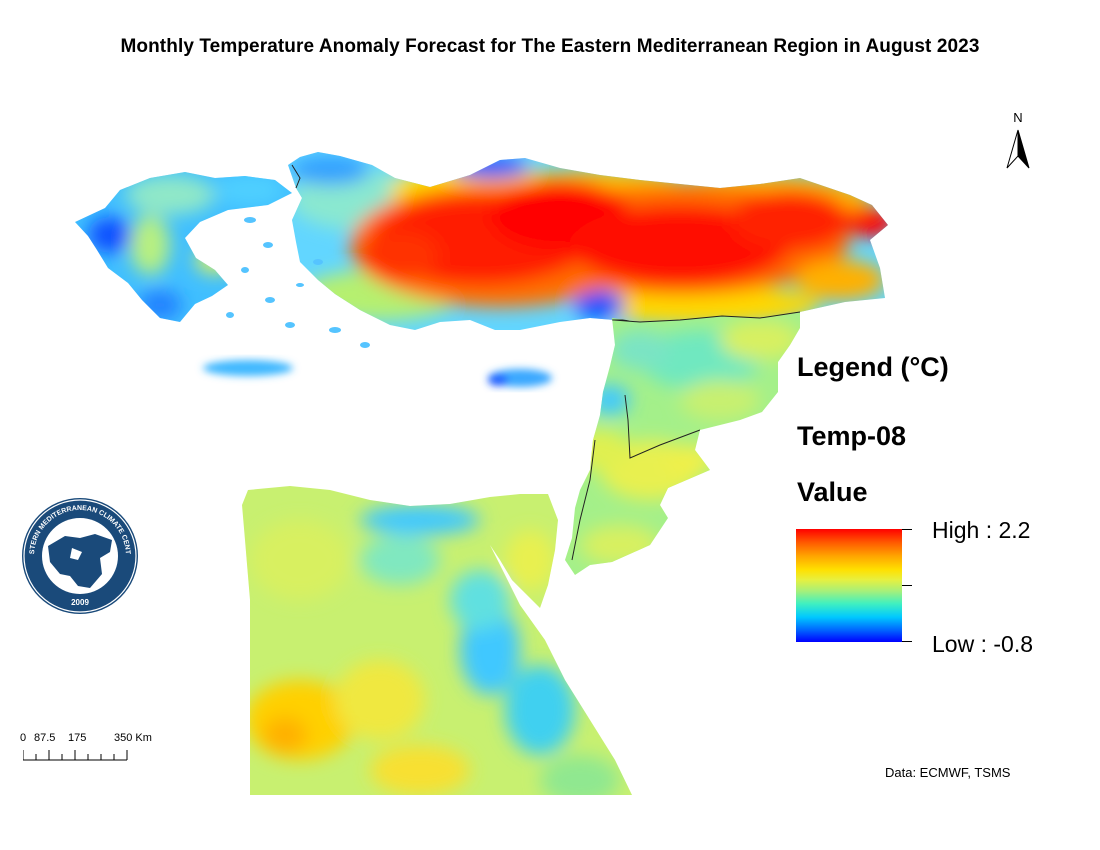  I want to click on legend-heading: Legend (°C), so click(873, 367).